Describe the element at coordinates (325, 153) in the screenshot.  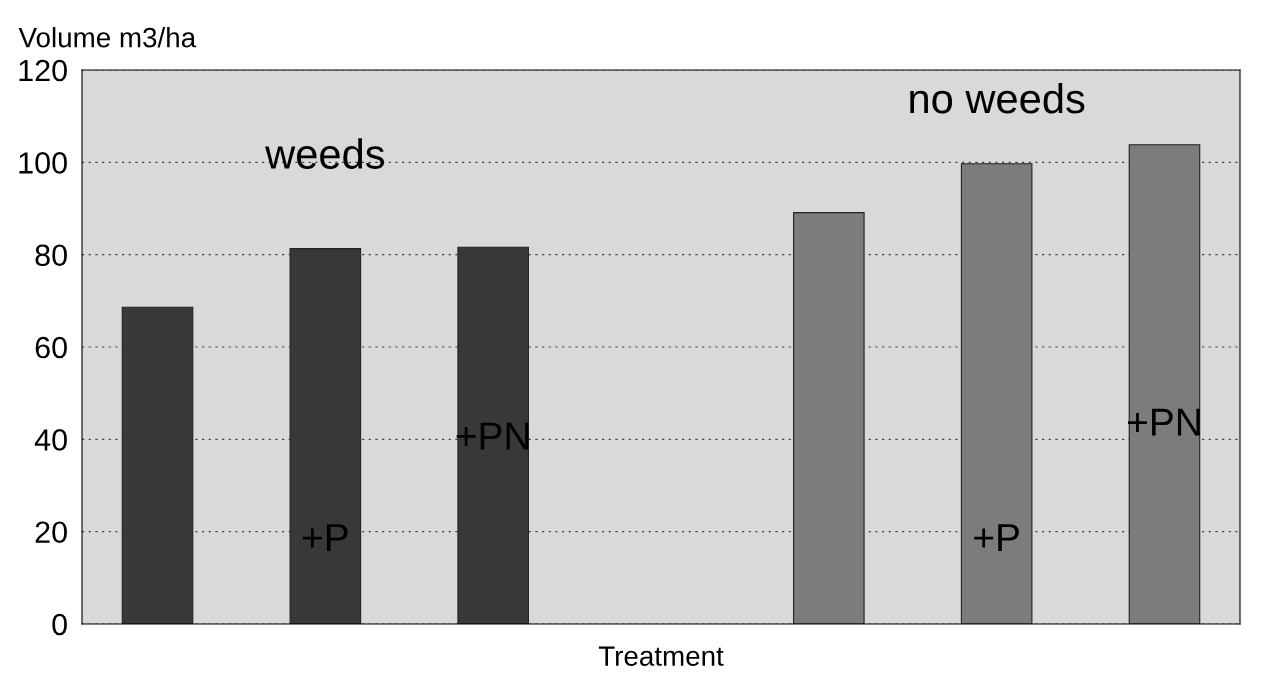
I see `annotation: weeds` at that location.